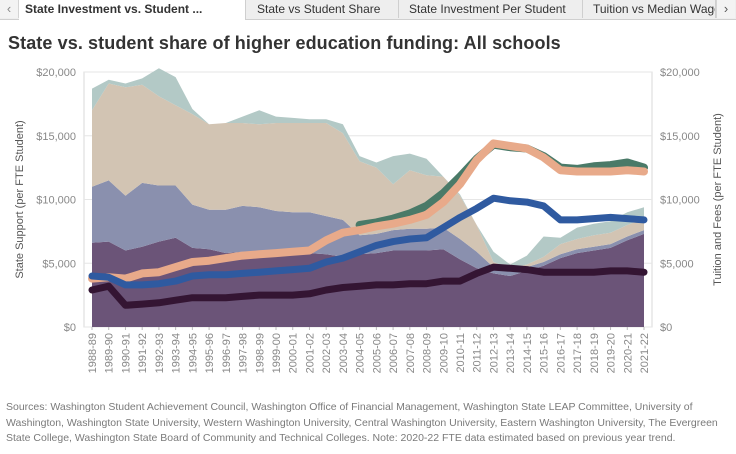 The height and width of the screenshot is (454, 736). I want to click on right-y-tick-label: $20,000, so click(680, 73).